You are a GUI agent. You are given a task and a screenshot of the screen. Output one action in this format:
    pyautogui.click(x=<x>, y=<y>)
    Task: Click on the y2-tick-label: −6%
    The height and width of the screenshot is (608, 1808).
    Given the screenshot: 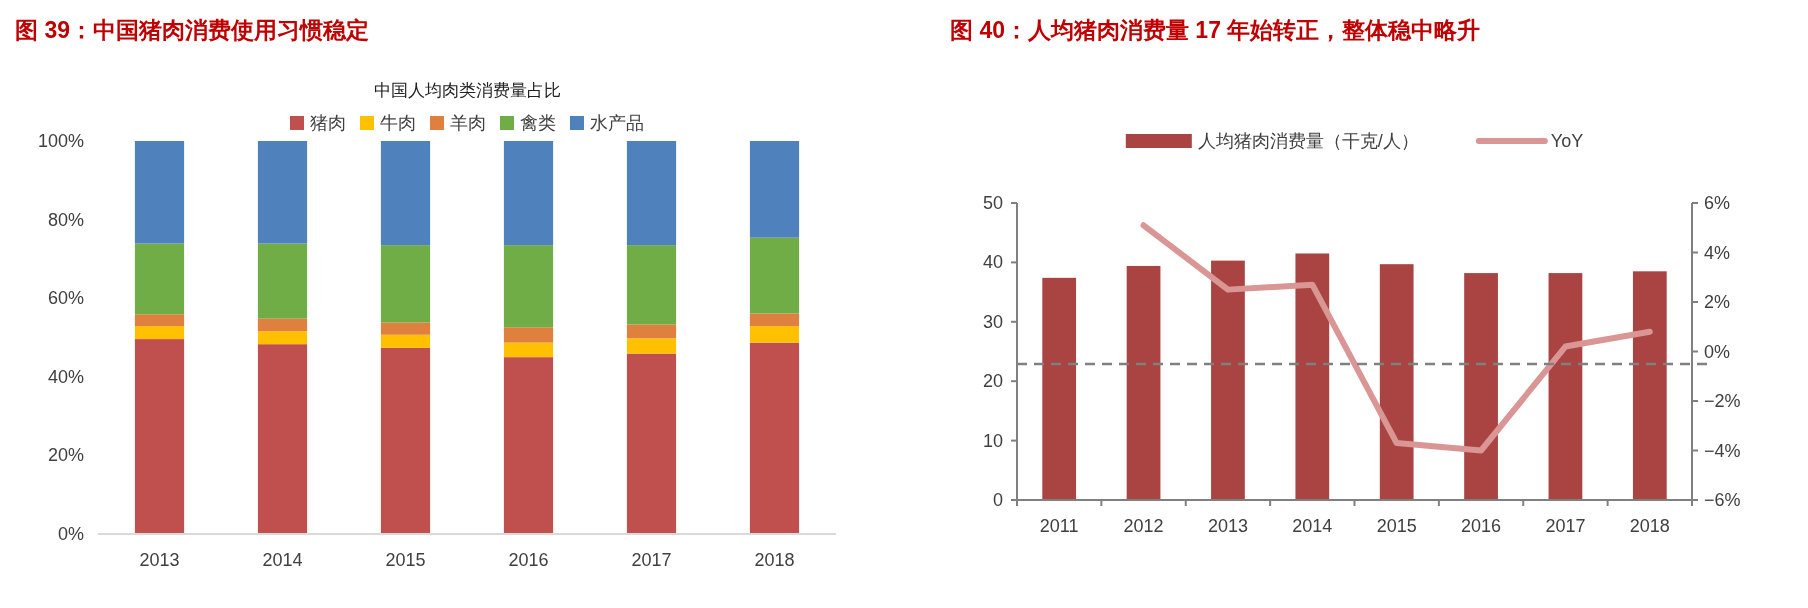 What is the action you would take?
    pyautogui.click(x=1722, y=500)
    